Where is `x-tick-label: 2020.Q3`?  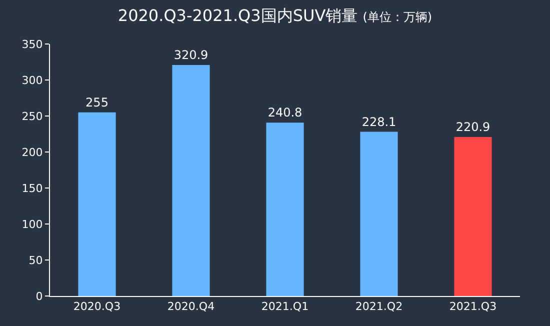
x-tick-label: 2020.Q3 is located at coordinates (97, 307).